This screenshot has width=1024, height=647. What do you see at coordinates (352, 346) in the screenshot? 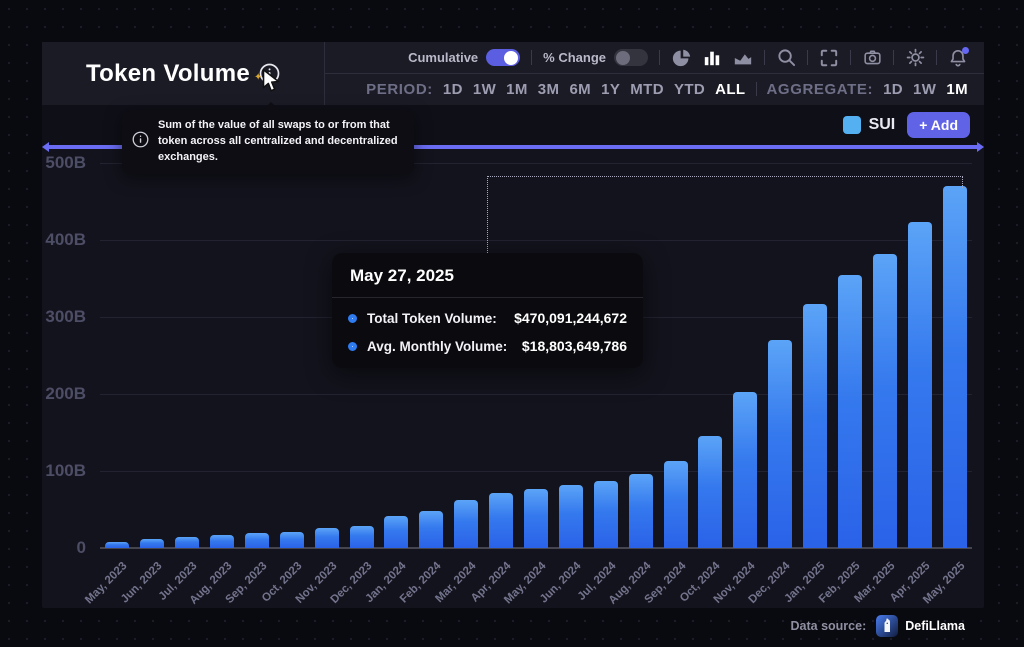
I see `series-bullet-icon` at bounding box center [352, 346].